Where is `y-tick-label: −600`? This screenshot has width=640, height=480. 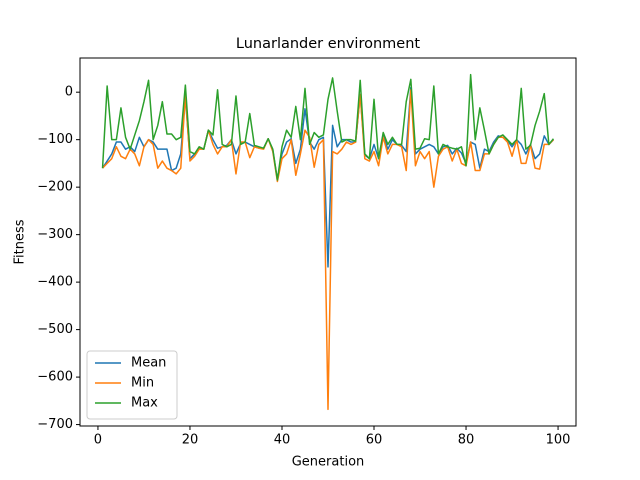
y-tick-label: −600 is located at coordinates (55, 377).